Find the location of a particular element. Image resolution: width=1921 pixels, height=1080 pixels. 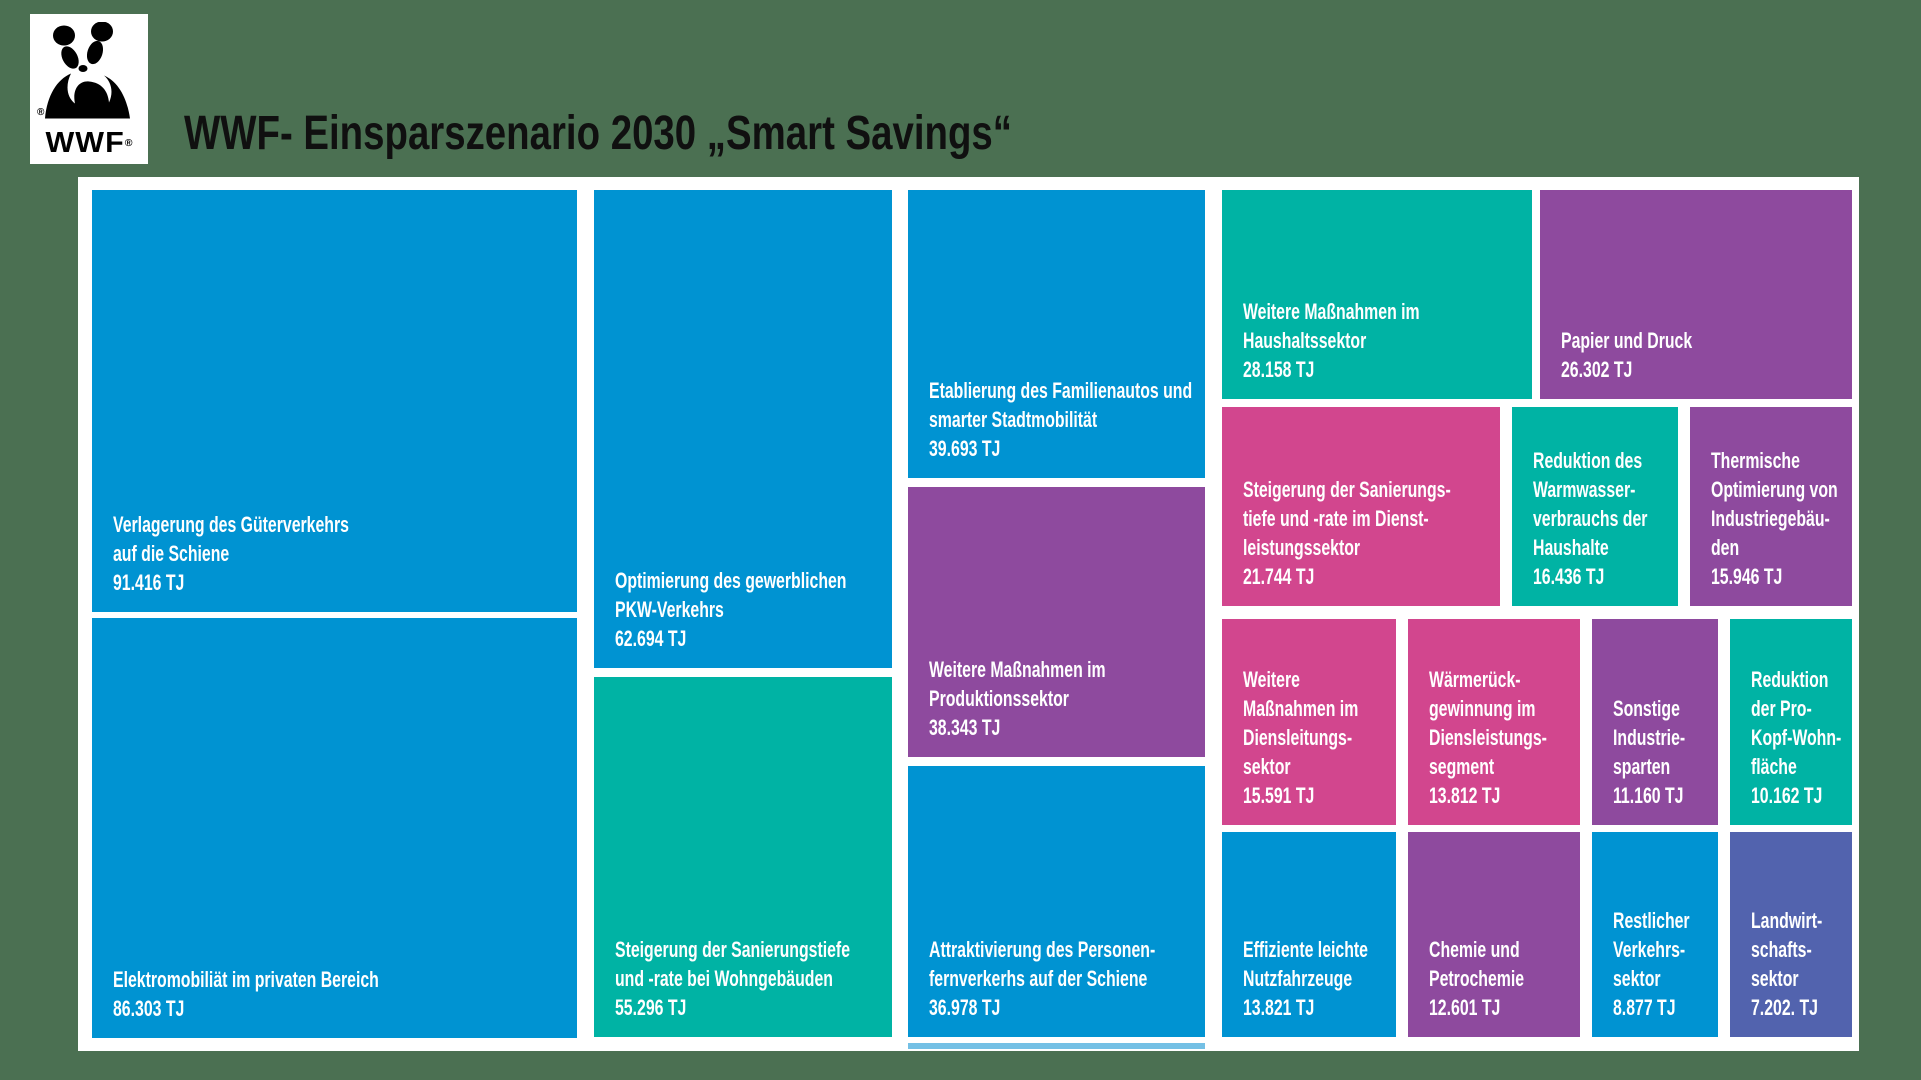

cell-label: Chemie und Petrochemie 12.601 TJ is located at coordinates (1513, 978).